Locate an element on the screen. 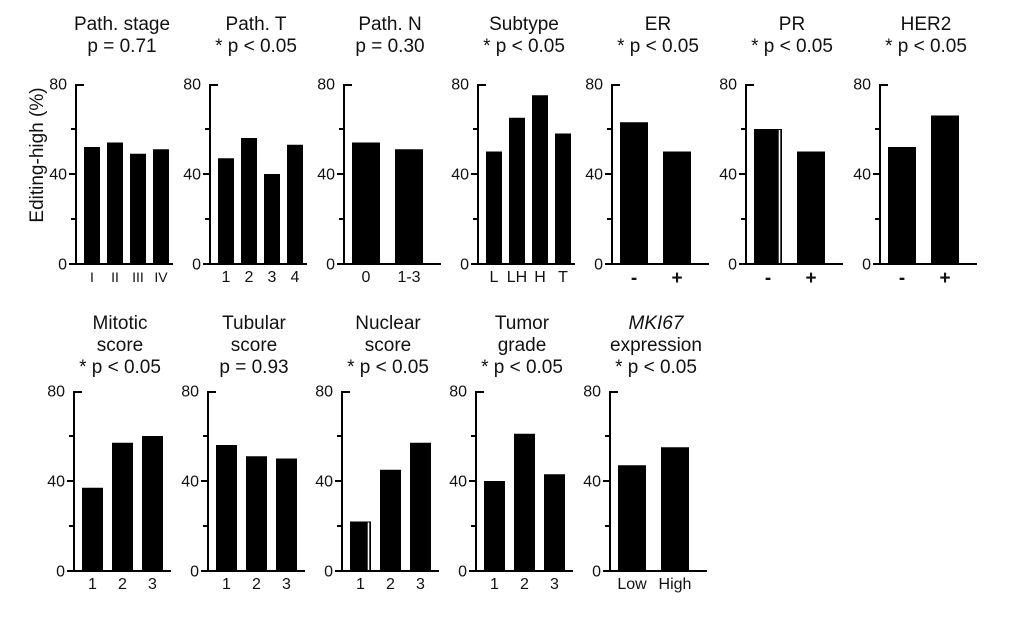  chart-title-line: ER is located at coordinates (658, 24).